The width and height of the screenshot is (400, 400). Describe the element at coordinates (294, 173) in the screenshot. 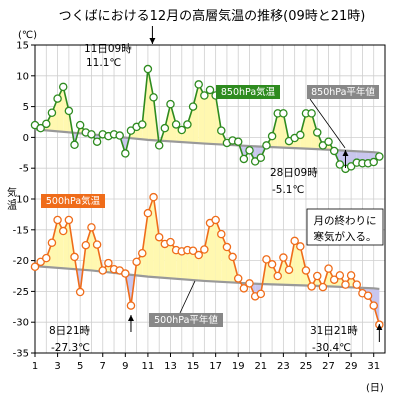

I see `annotation-label: 28日09時` at that location.